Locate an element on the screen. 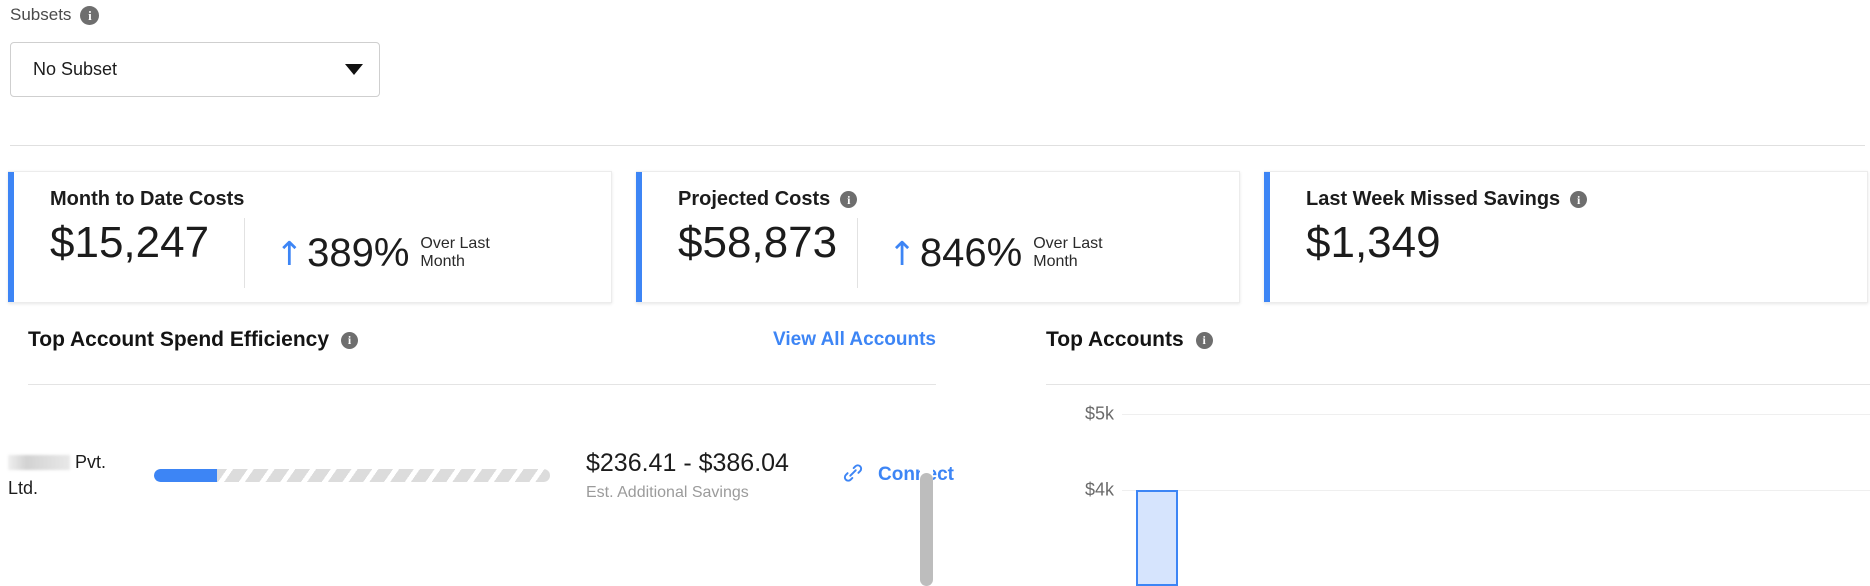 Image resolution: width=1870 pixels, height=586 pixels. chart-y-tick-label: $4k is located at coordinates (1099, 489).